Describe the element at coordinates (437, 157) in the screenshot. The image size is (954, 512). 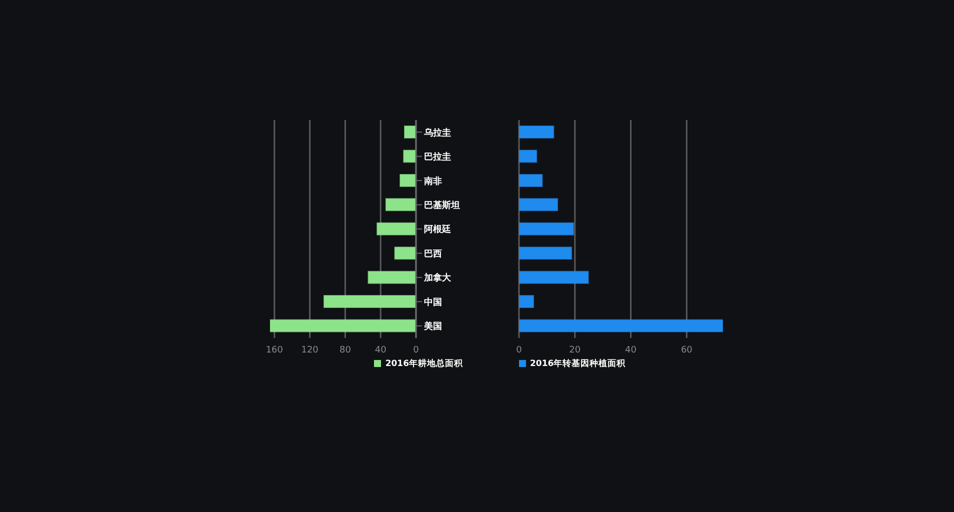
I see `y-tick-label: 巴拉圭` at that location.